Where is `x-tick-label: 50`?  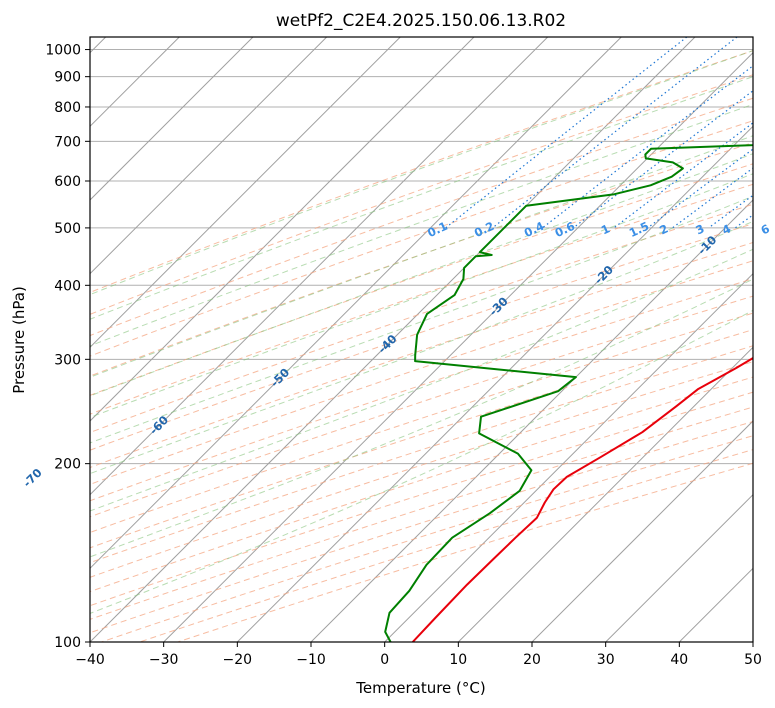
x-tick-label: 50 is located at coordinates (753, 660).